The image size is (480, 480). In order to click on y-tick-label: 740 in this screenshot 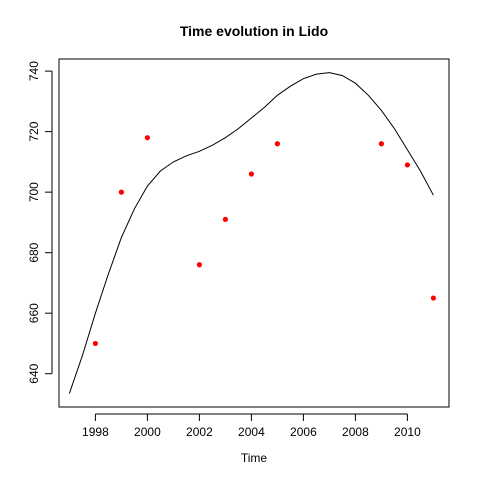, I will do `click(34, 71)`.